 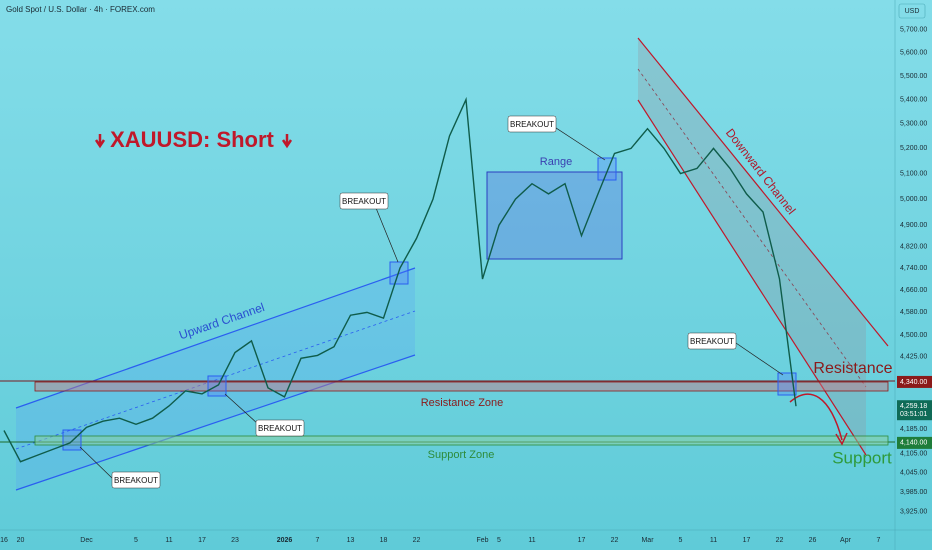 What do you see at coordinates (913, 492) in the screenshot?
I see `y-tick-label: 3,985.00` at bounding box center [913, 492].